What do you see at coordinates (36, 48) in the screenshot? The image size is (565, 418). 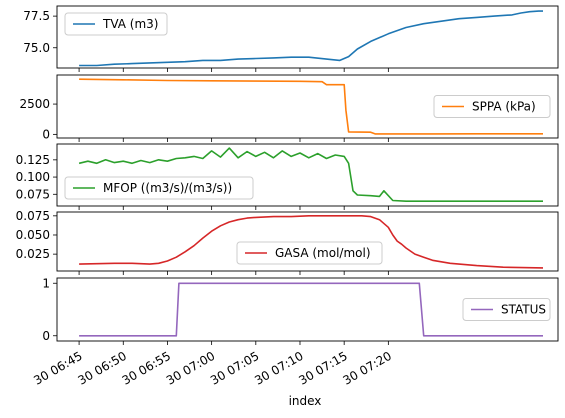 I see `y-tick-label: 75.0` at bounding box center [36, 48].